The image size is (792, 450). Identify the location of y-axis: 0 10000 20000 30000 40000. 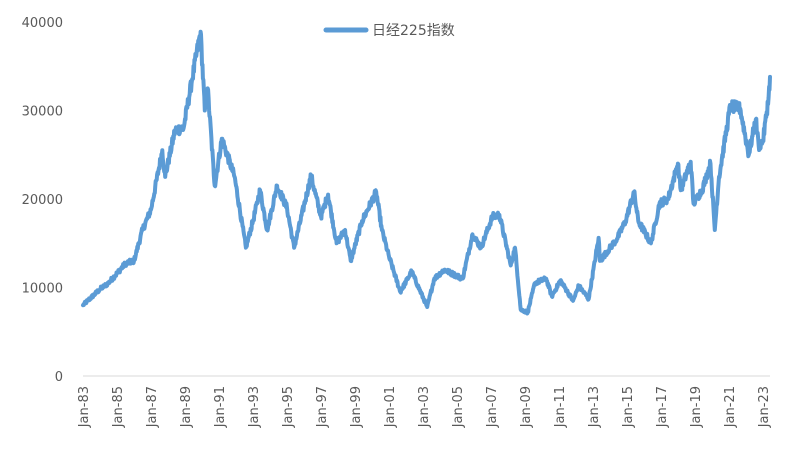
(42, 200).